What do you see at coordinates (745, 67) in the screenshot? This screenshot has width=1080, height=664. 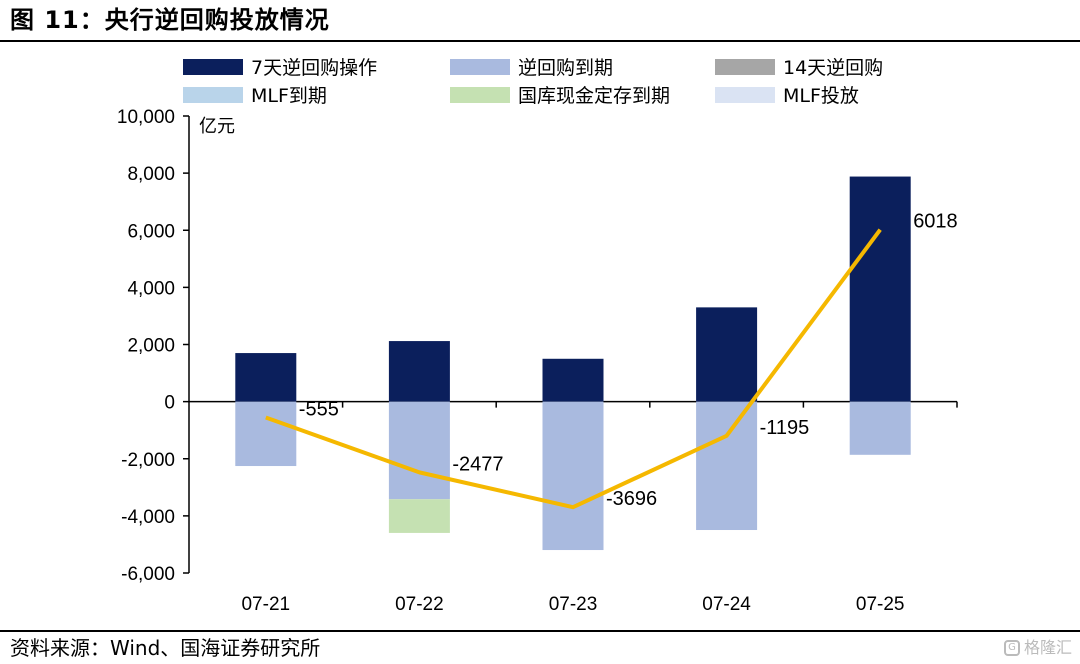 I see `legend-swatch-reverse-repo-14d` at bounding box center [745, 67].